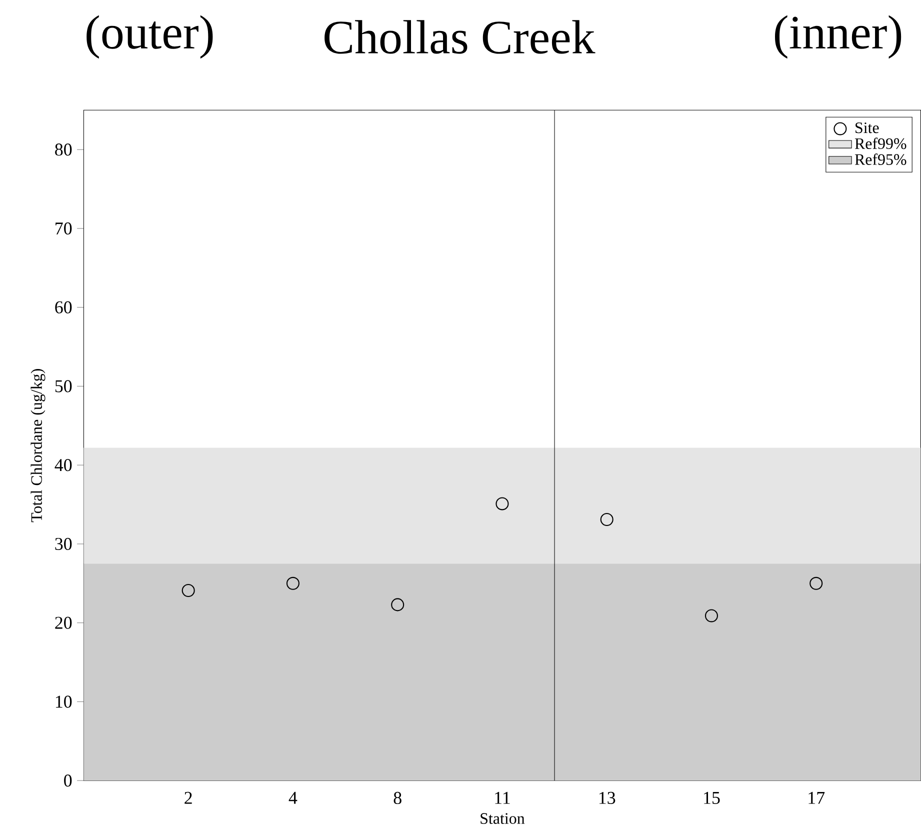  What do you see at coordinates (188, 798) in the screenshot?
I see `x-tick-label: 2` at bounding box center [188, 798].